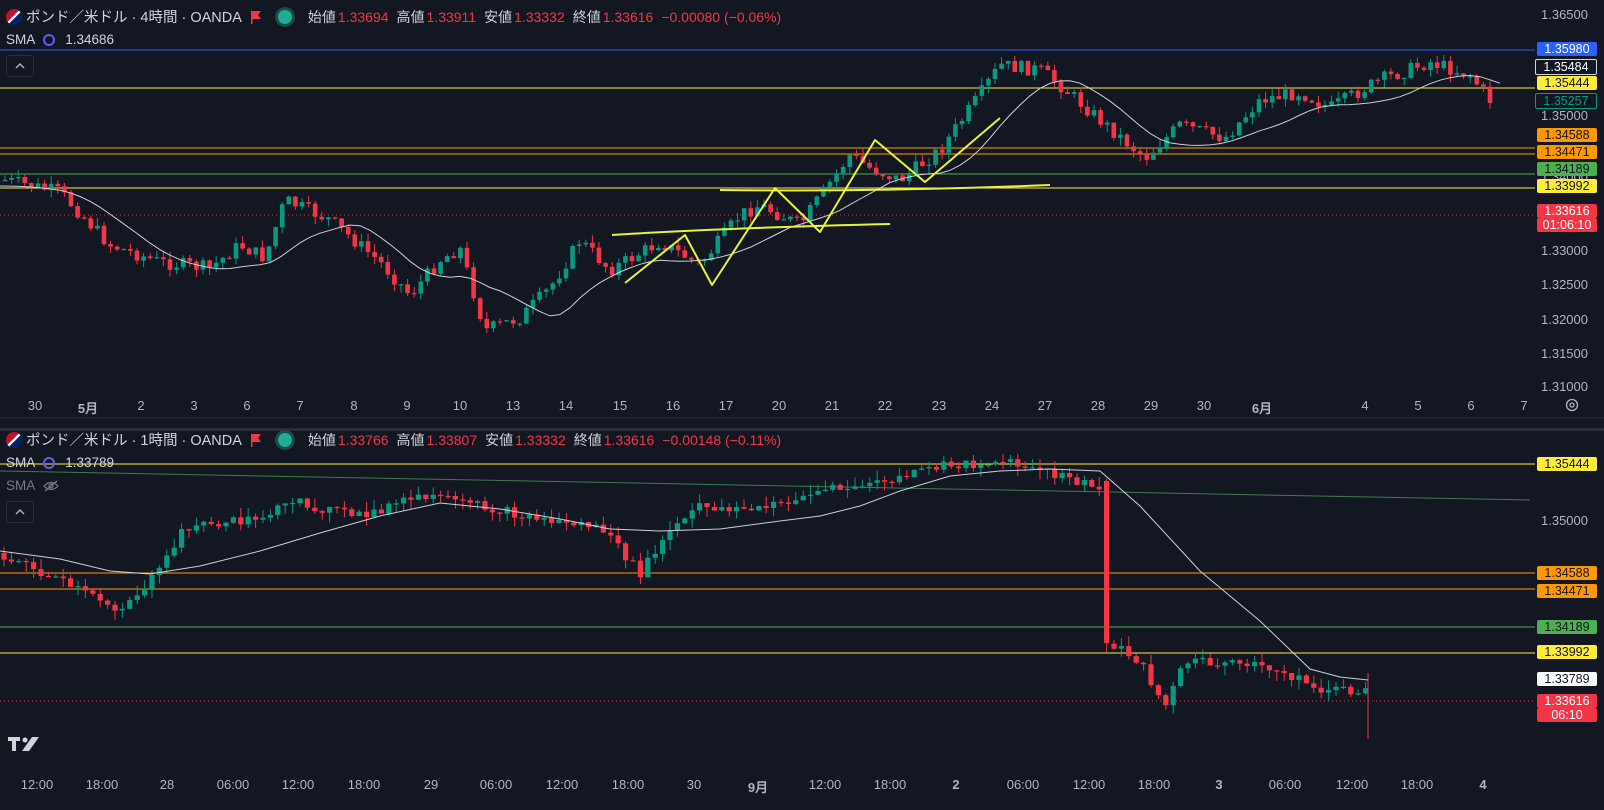 The image size is (1604, 810). What do you see at coordinates (247, 405) in the screenshot?
I see `time-axis-label: 6` at bounding box center [247, 405].